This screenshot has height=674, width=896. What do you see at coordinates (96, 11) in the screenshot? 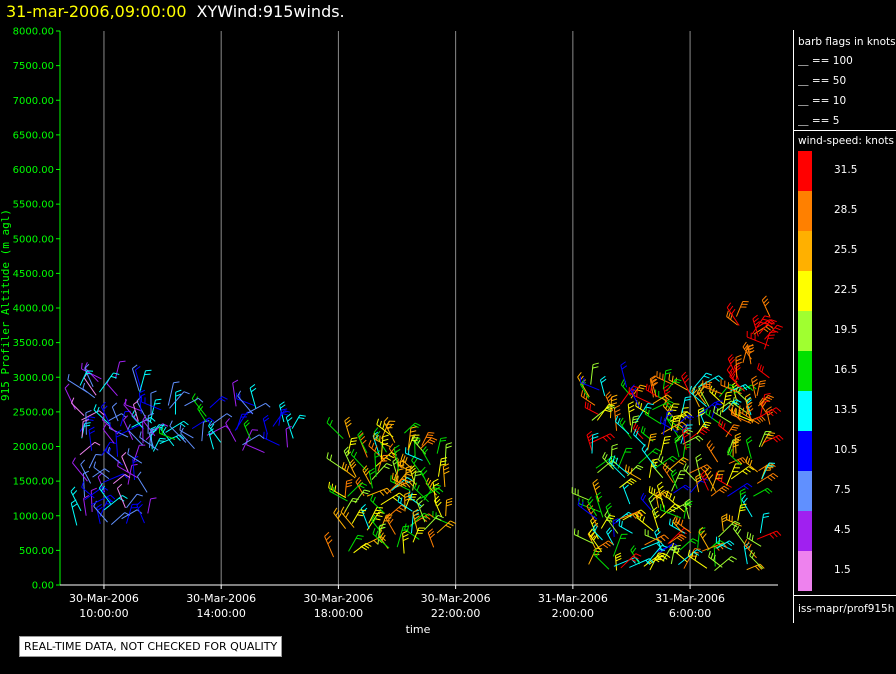
I see `chart-datetime: 31-mar-2006,09:00:00` at bounding box center [96, 11].